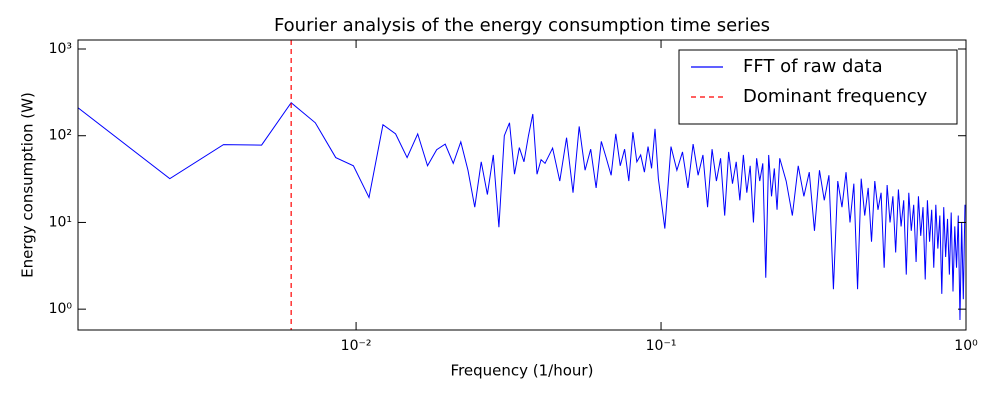 The width and height of the screenshot is (1000, 404). I want to click on x-axis-label: Frequency (1/hour), so click(522, 371).